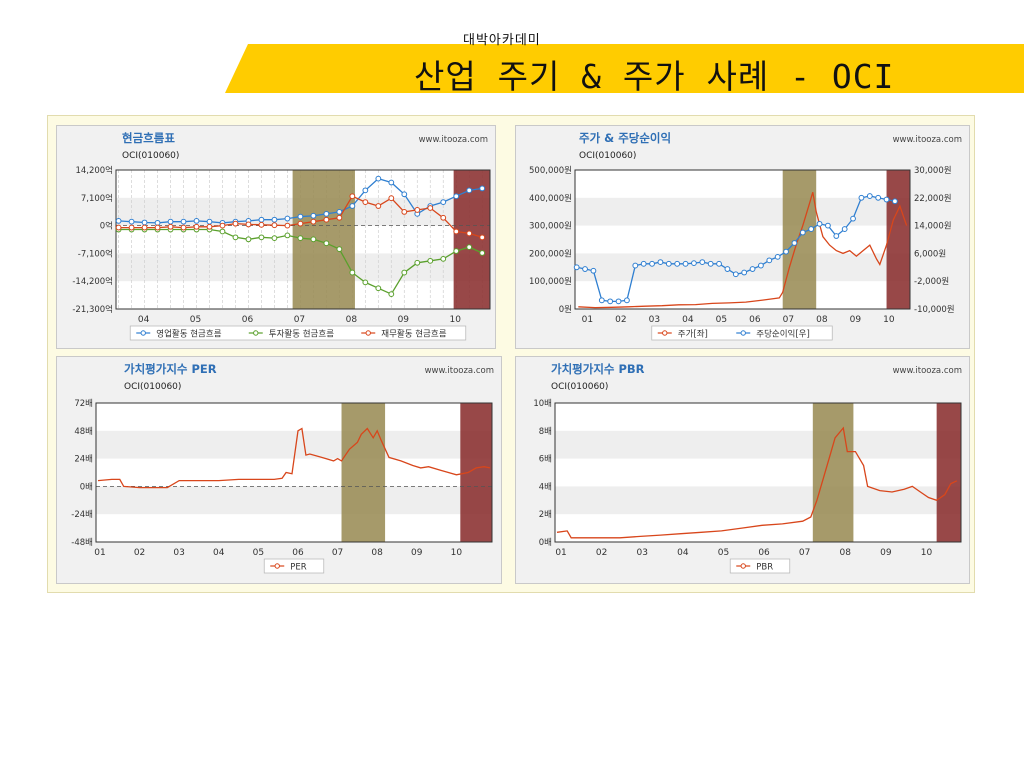  What do you see at coordinates (930, 254) in the screenshot?
I see `y2-tick-label: 6,000원` at bounding box center [930, 254].